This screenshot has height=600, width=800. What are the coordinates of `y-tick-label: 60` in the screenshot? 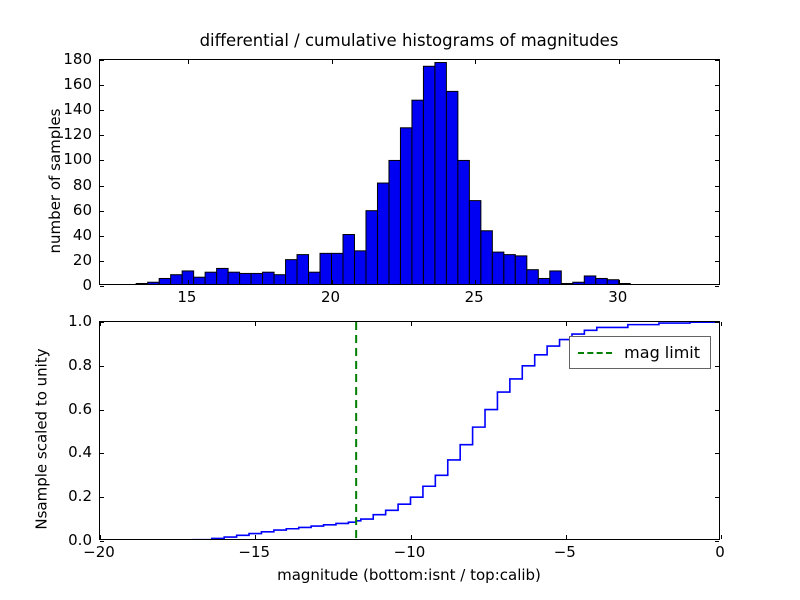 It's located at (82, 209).